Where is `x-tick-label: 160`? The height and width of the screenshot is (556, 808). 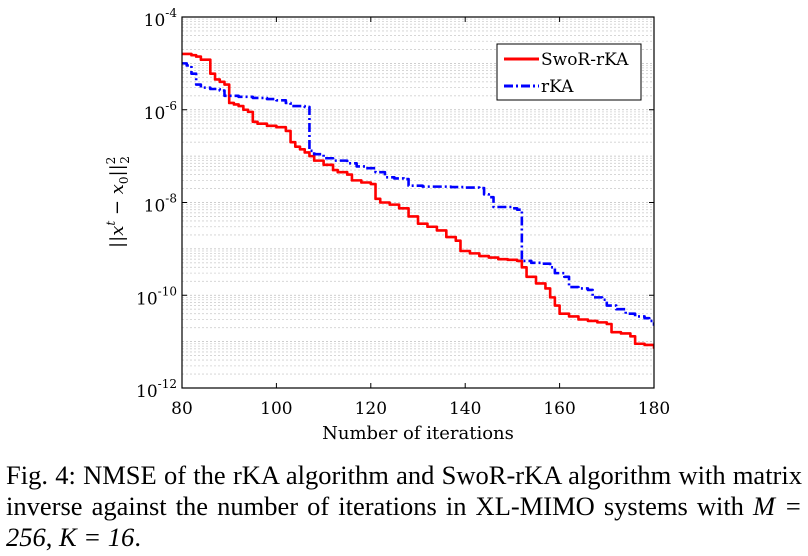 x-tick-label: 160 is located at coordinates (559, 409).